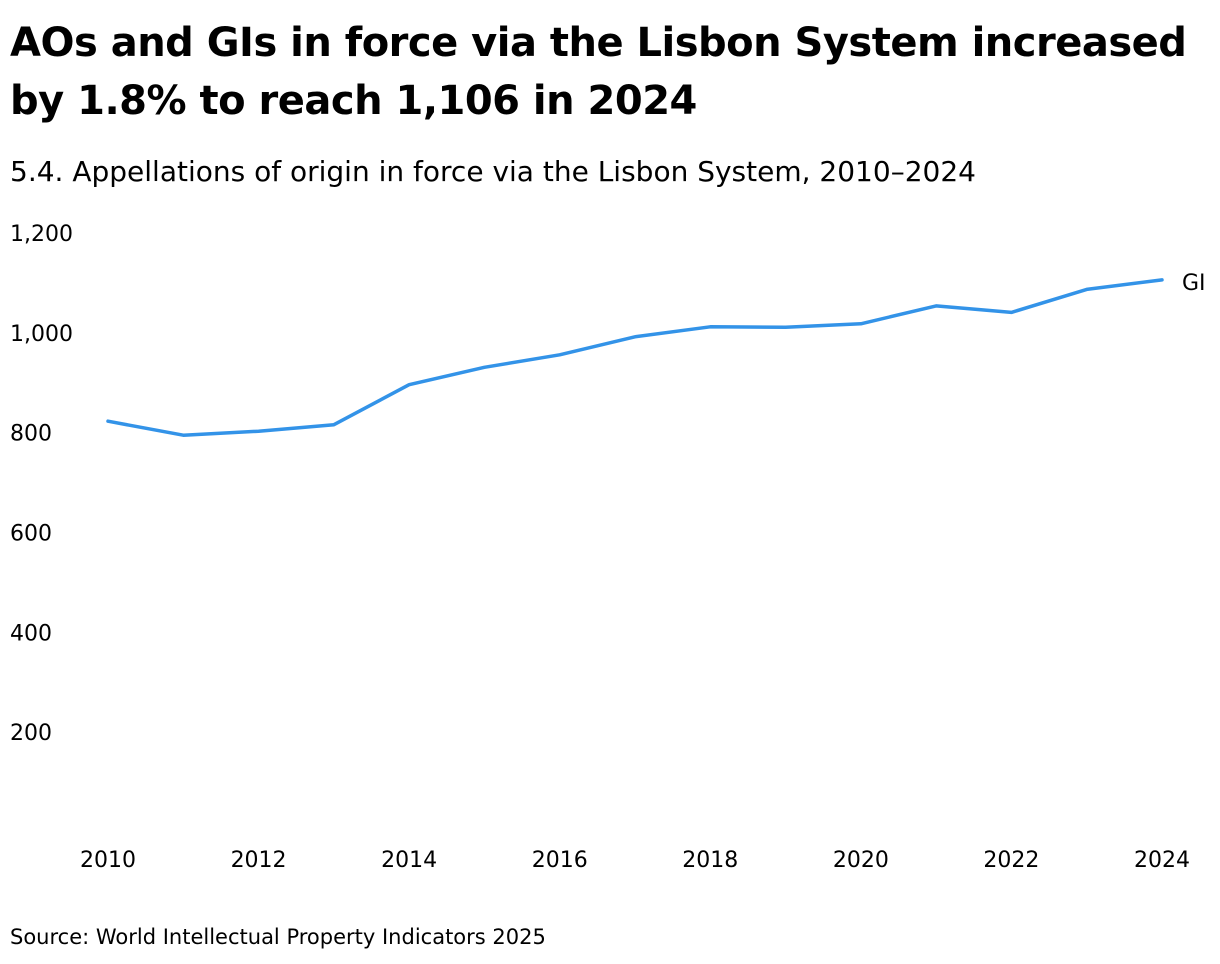 This screenshot has height=964, width=1220. I want to click on y-tick-label: 200, so click(31, 733).